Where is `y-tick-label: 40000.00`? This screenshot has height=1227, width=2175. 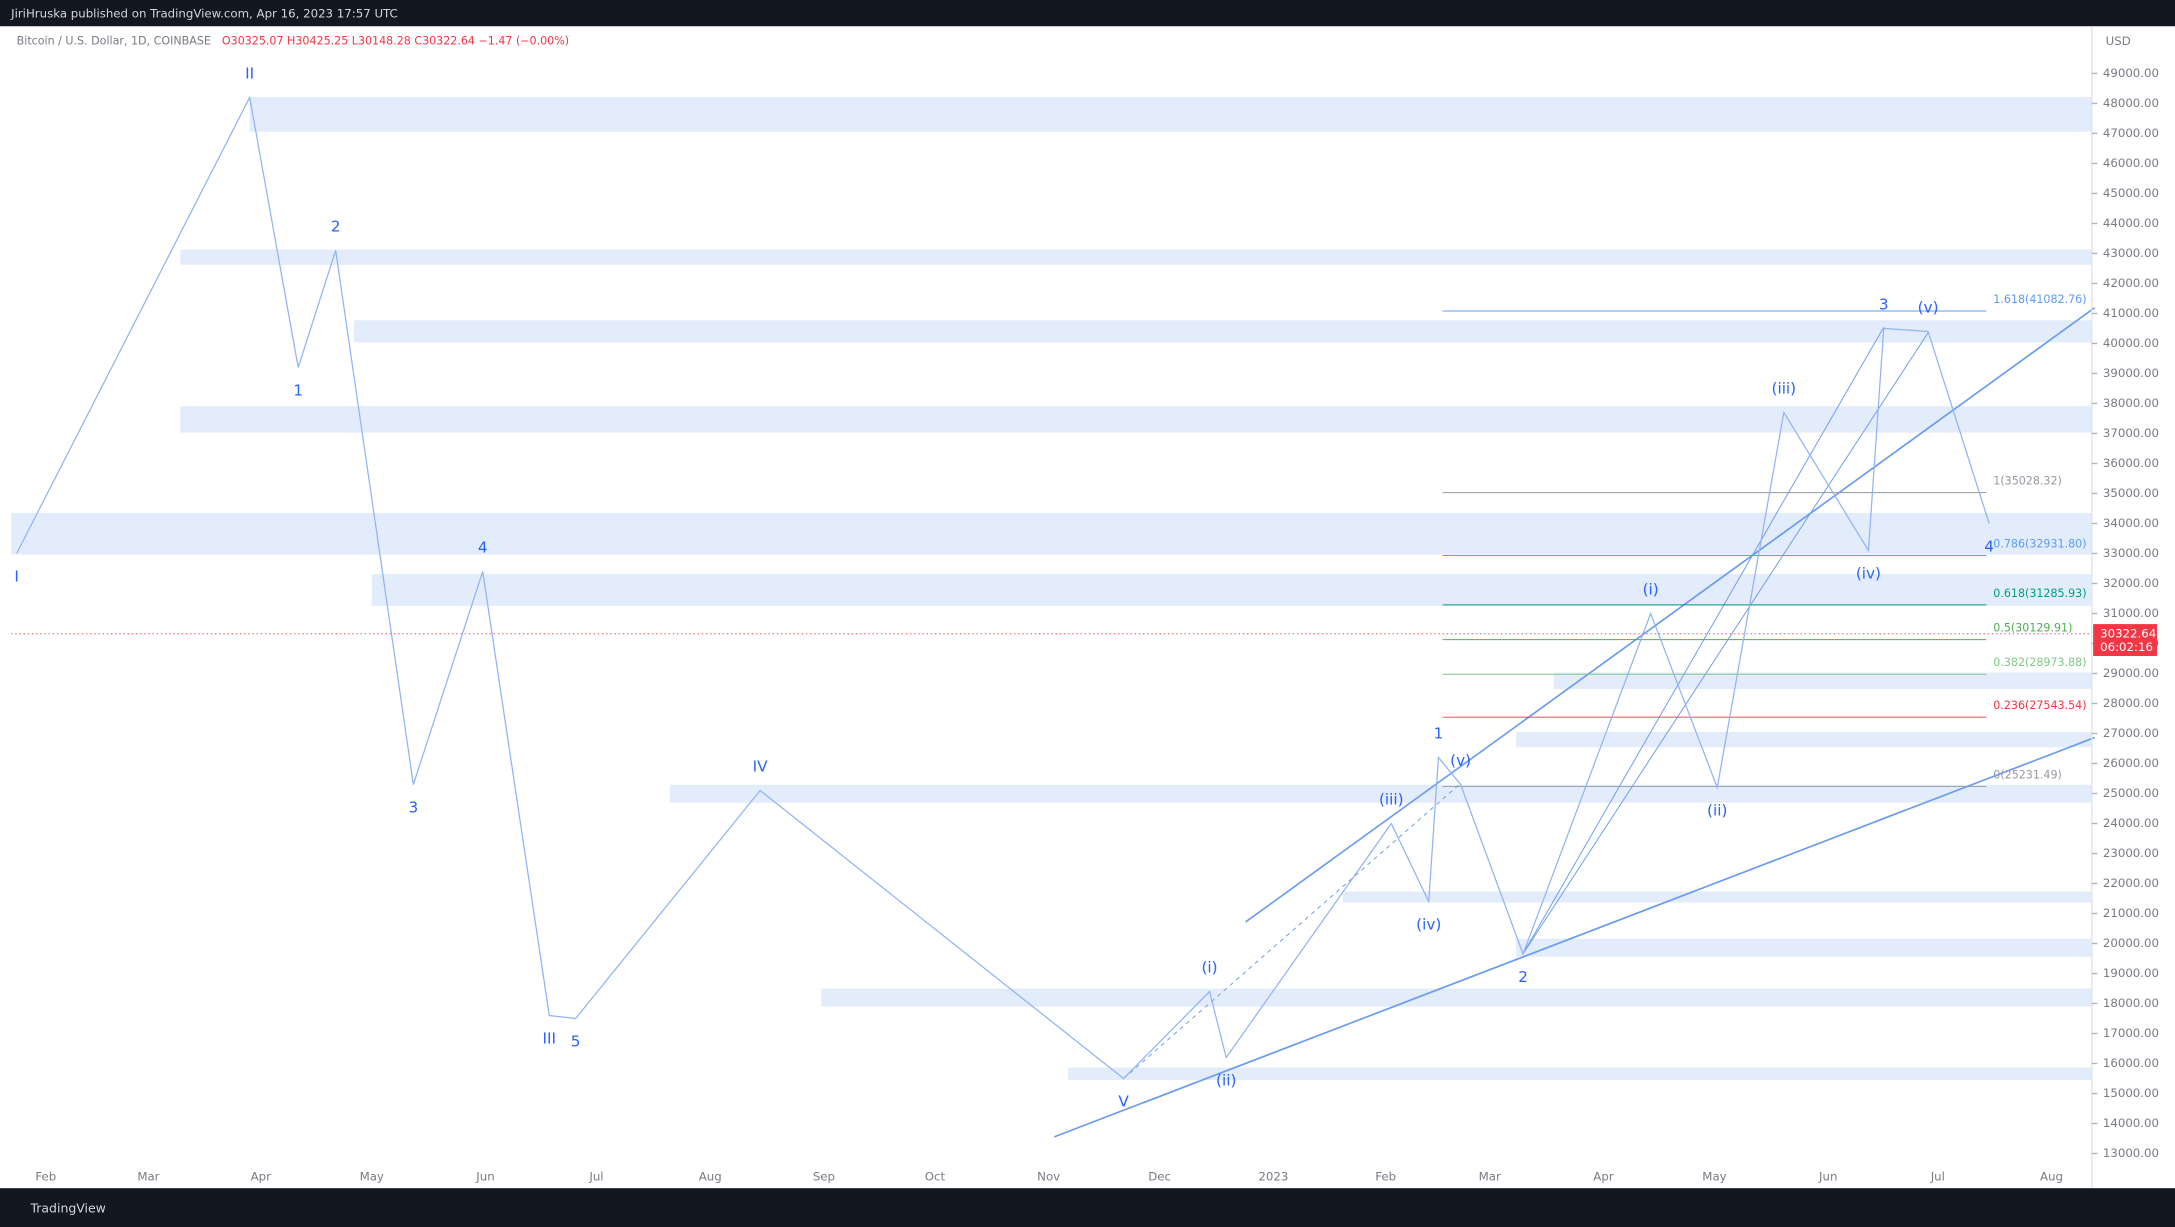
y-tick-label: 40000.00 is located at coordinates (2131, 343).